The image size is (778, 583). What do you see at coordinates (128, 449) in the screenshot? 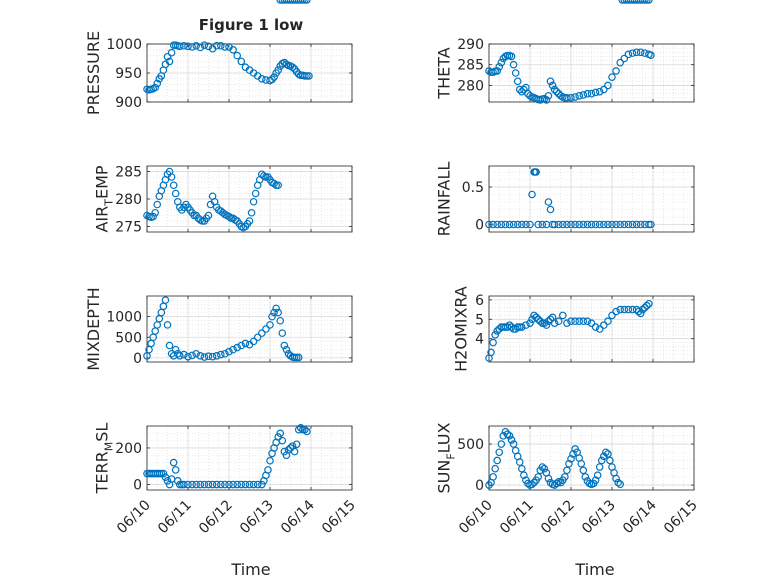
I see `y-tick-label: 200` at bounding box center [128, 449].